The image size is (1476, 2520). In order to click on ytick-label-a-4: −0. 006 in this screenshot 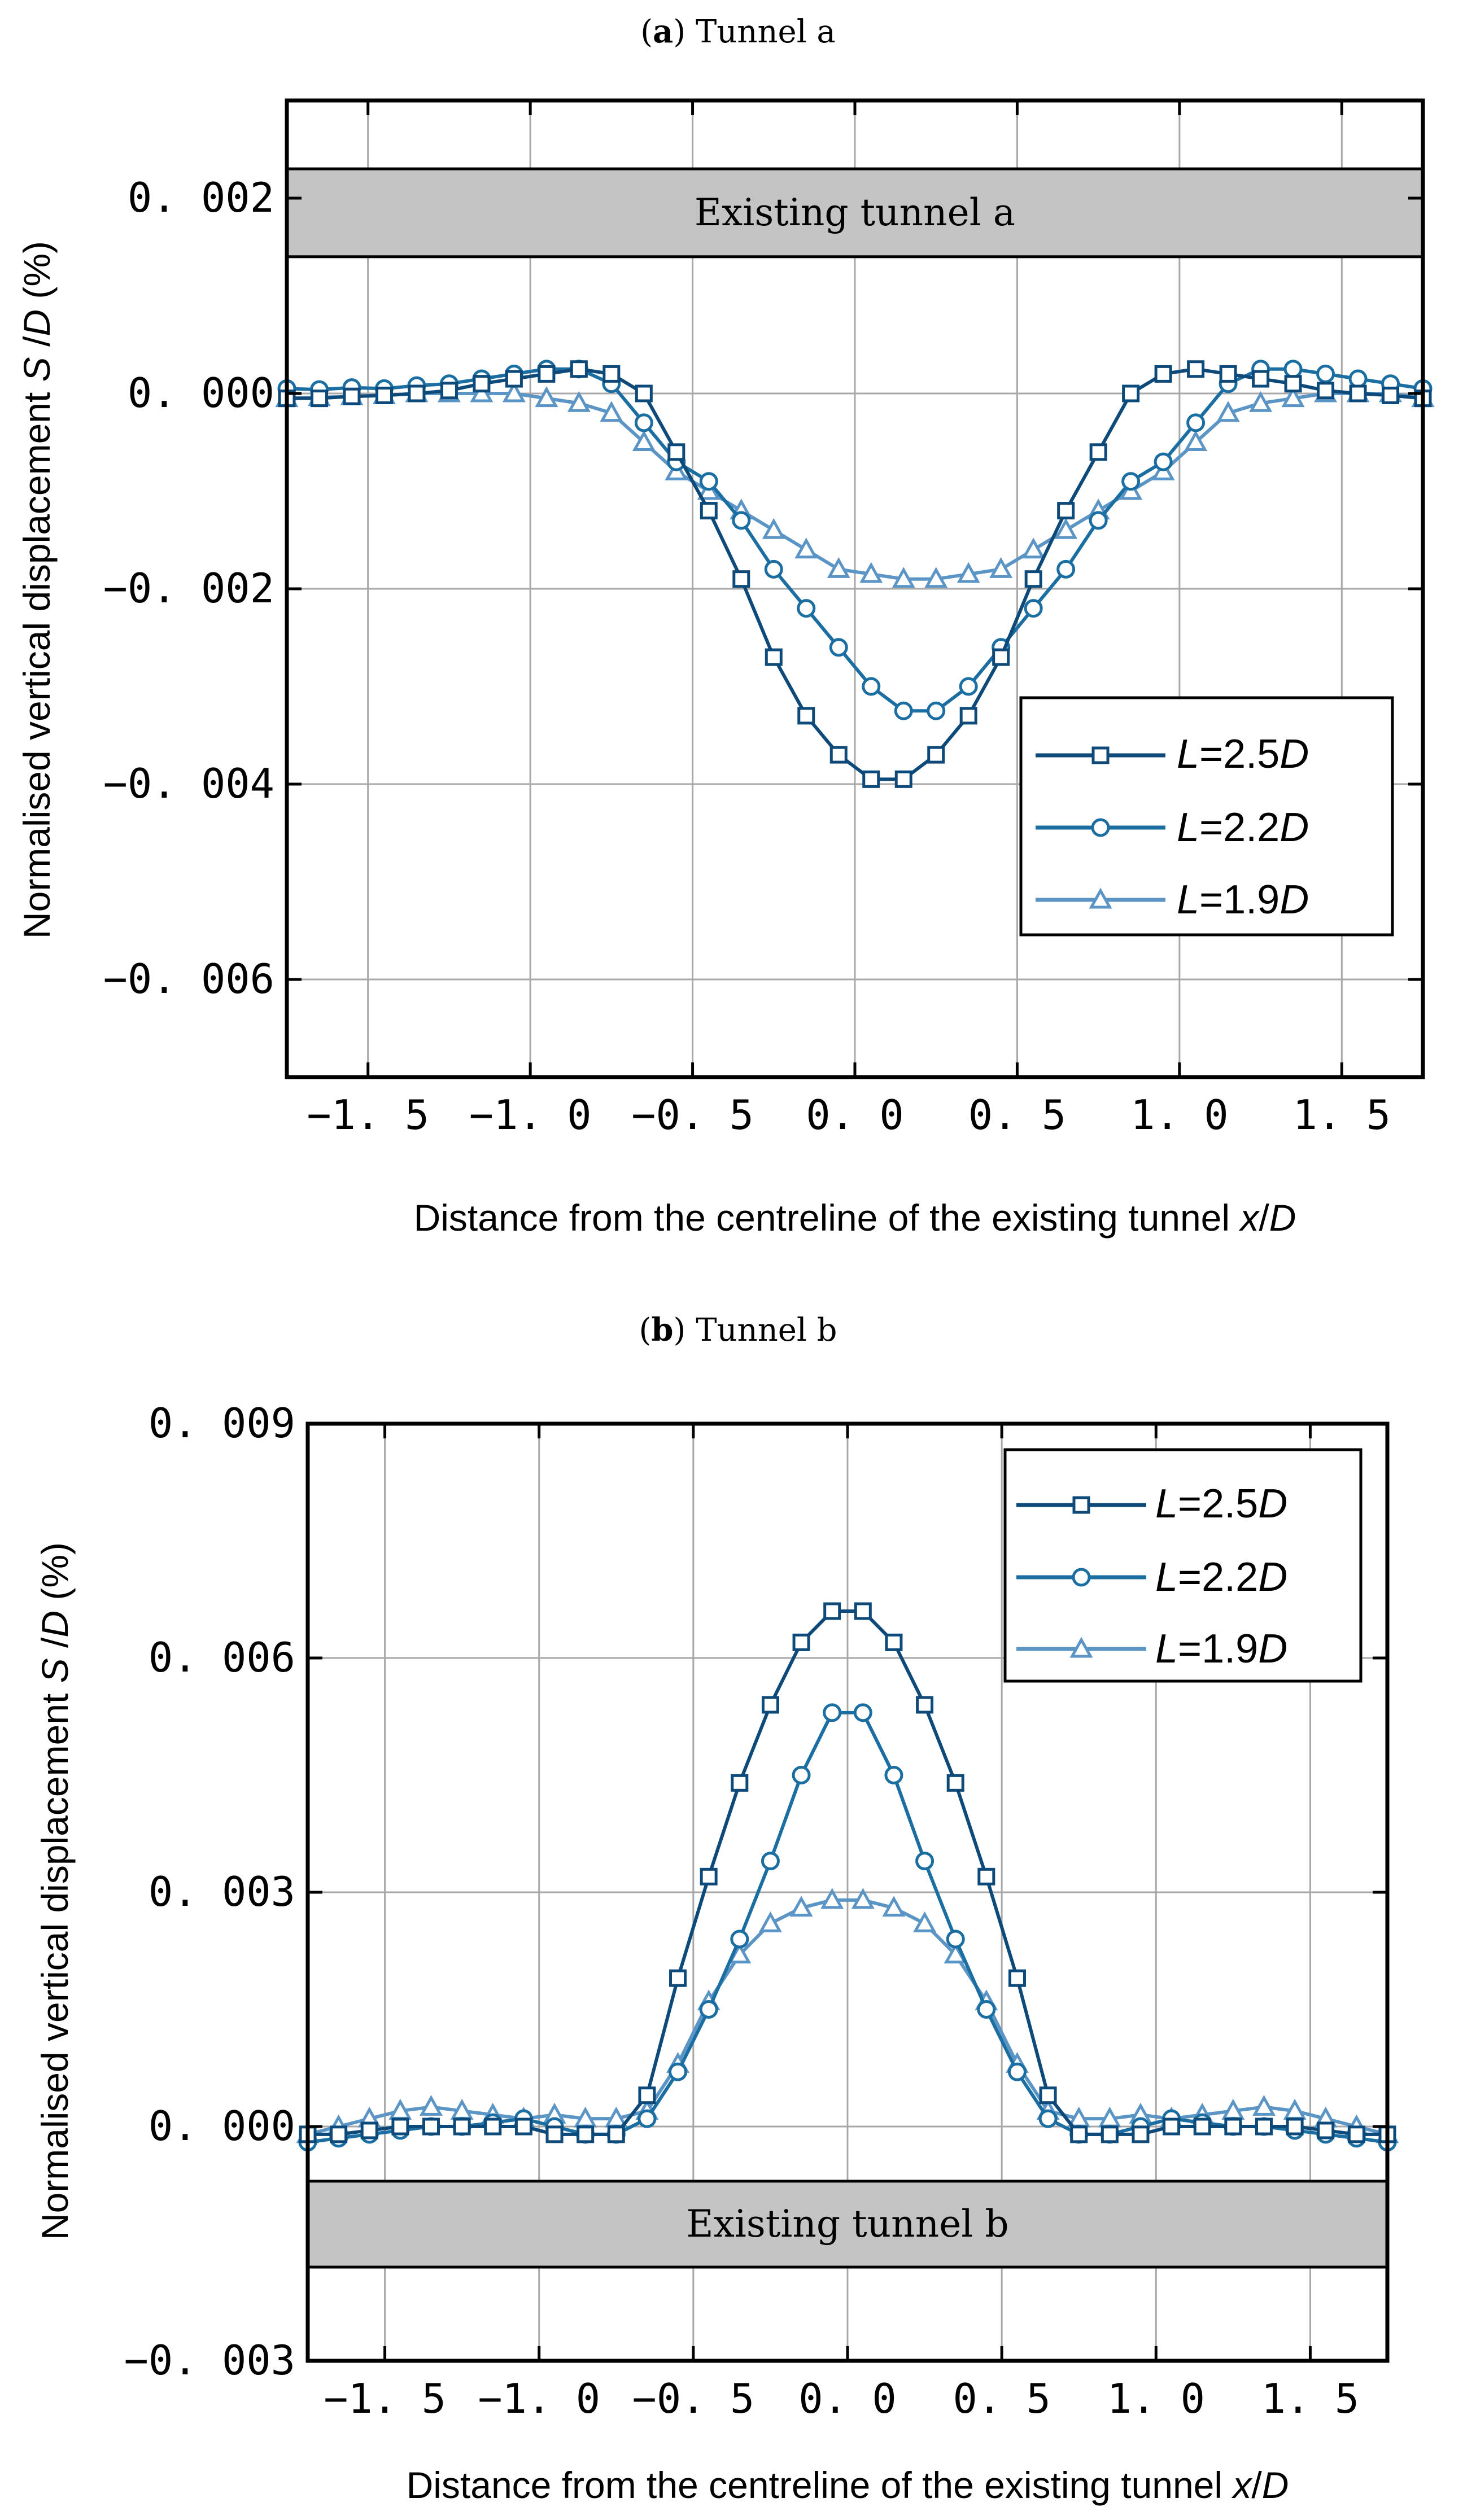, I will do `click(188, 979)`.